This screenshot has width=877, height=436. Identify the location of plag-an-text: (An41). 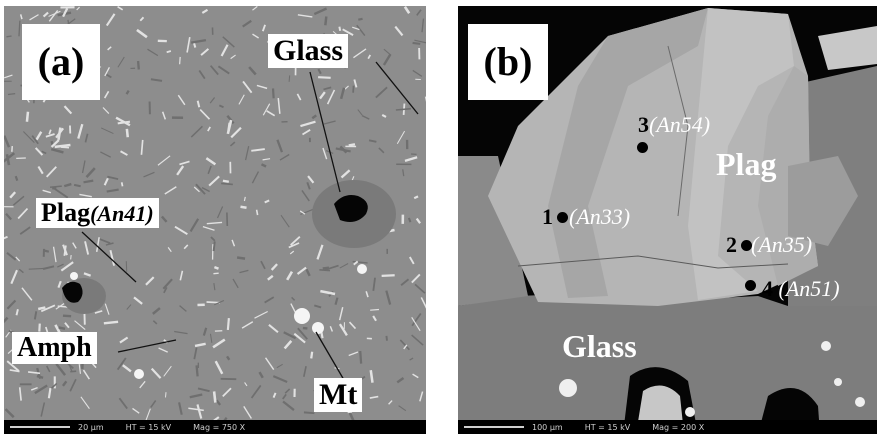
(122, 213).